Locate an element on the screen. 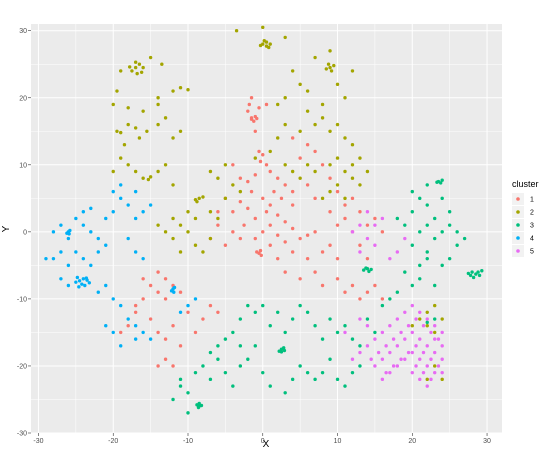 The width and height of the screenshot is (550, 454). y-axis-ticks: -30 -20 -10 0 10 20 30 is located at coordinates (24, 233).